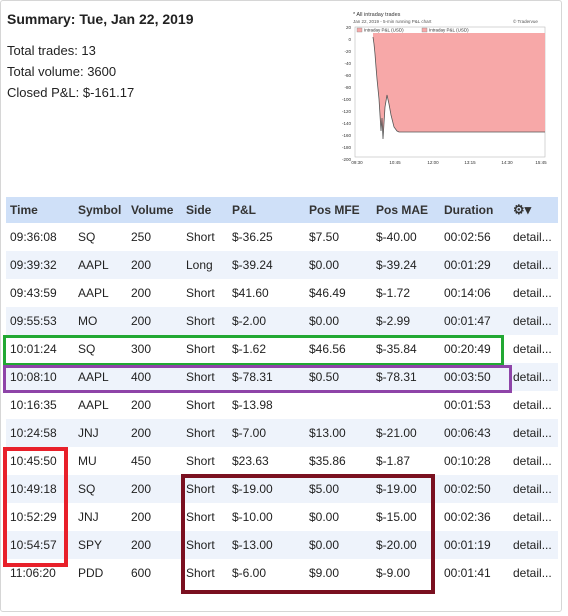 This screenshot has width=568, height=616. What do you see at coordinates (347, 51) in the screenshot?
I see `y-tick: -20` at bounding box center [347, 51].